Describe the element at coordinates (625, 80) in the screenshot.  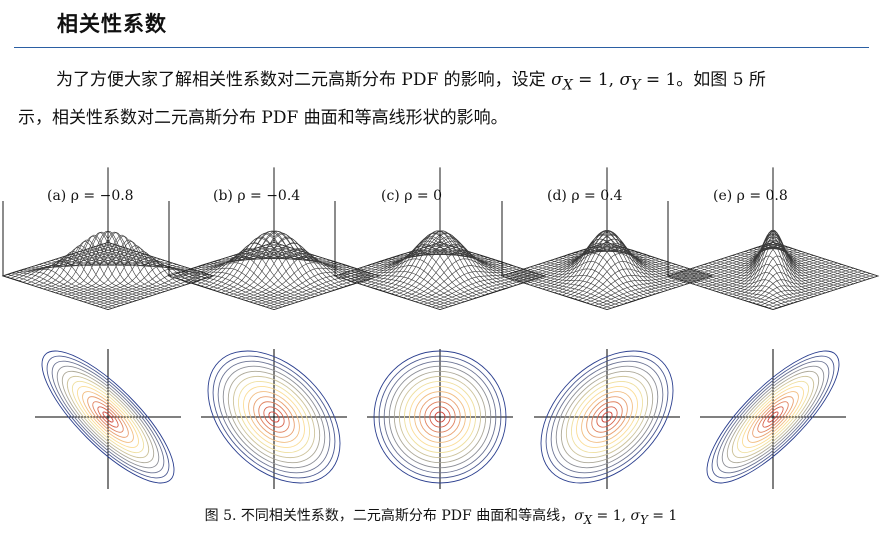
I see `sigma-y-symbol: σ` at that location.